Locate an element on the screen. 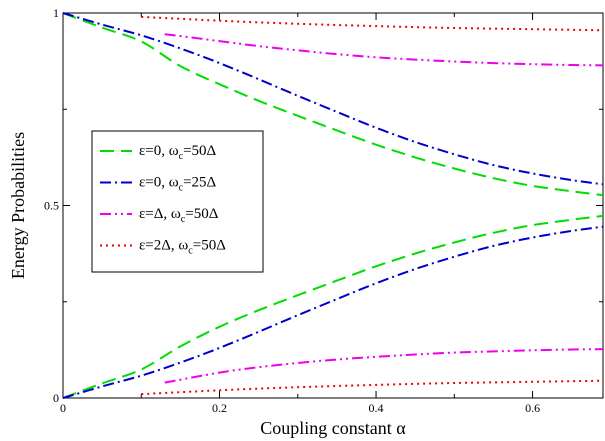 The image size is (605, 441). series-line-eps2D-wc50-upper is located at coordinates (372, 23).